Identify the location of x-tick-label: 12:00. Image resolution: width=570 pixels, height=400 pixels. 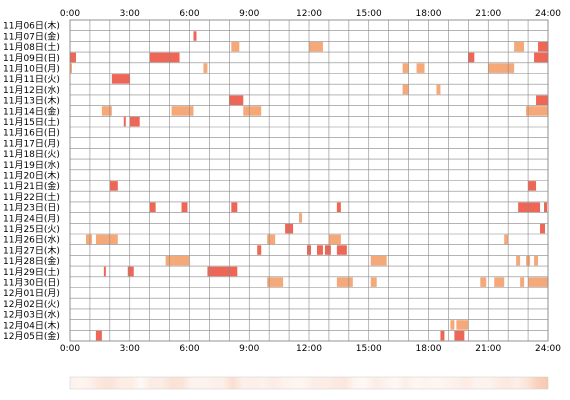
(309, 349).